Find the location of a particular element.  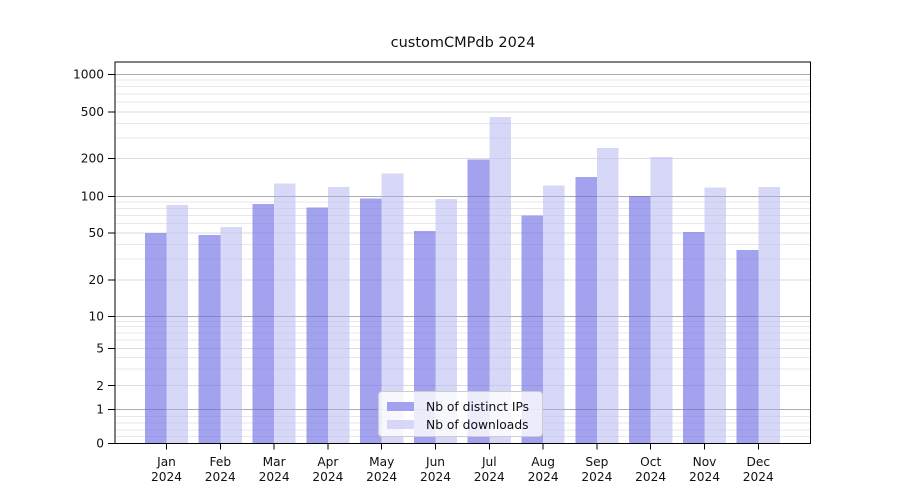

bar-dec-downloads is located at coordinates (769, 315).